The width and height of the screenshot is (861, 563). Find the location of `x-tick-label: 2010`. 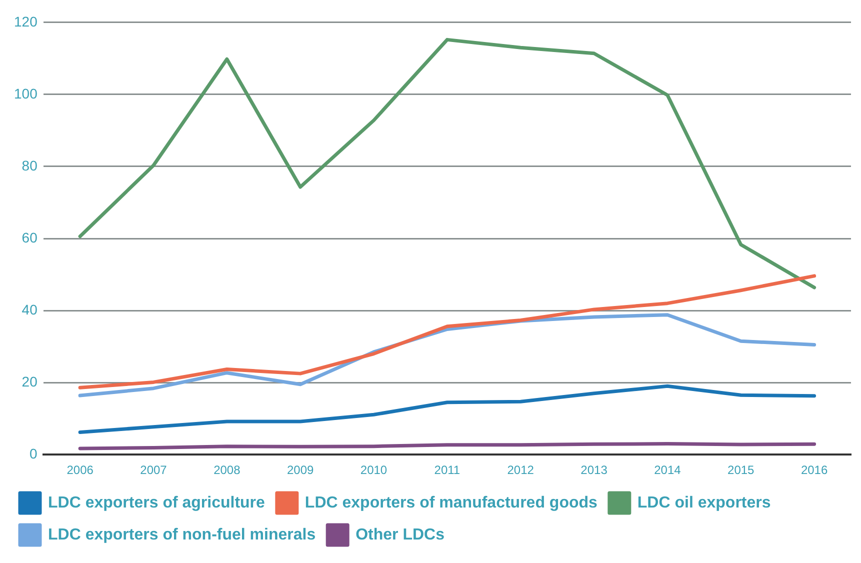

x-tick-label: 2010 is located at coordinates (374, 470).